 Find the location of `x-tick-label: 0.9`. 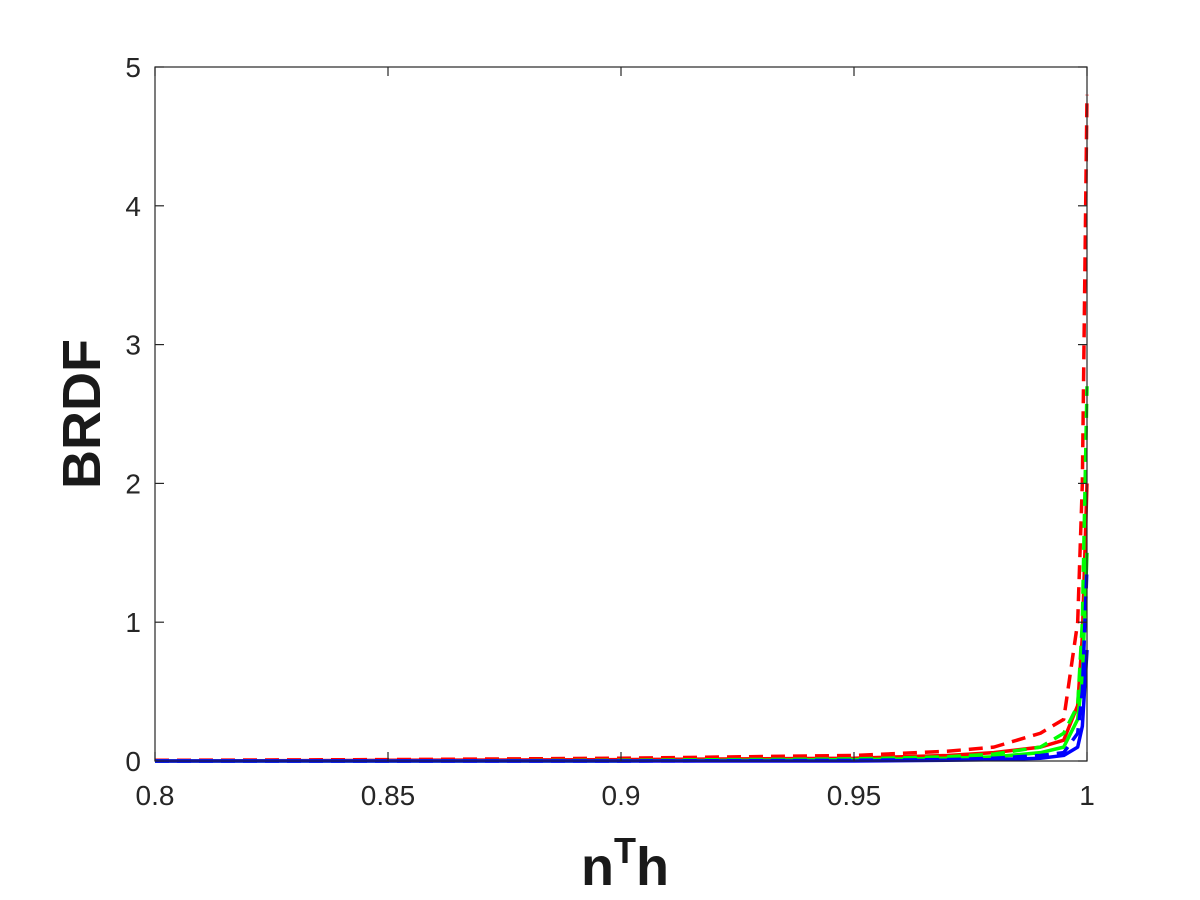

x-tick-label: 0.9 is located at coordinates (621, 795).